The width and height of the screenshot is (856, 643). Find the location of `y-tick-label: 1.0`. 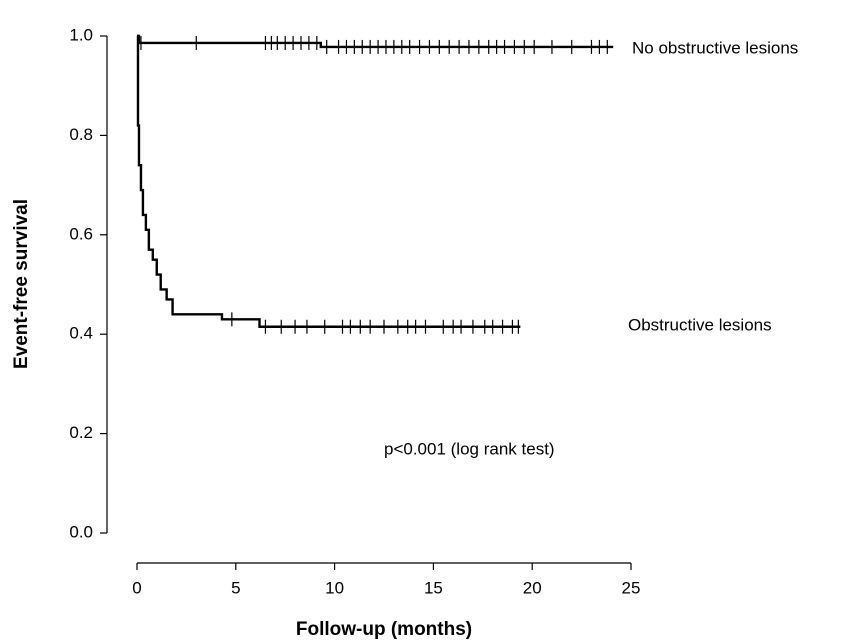

y-tick-label: 1.0 is located at coordinates (81, 34).